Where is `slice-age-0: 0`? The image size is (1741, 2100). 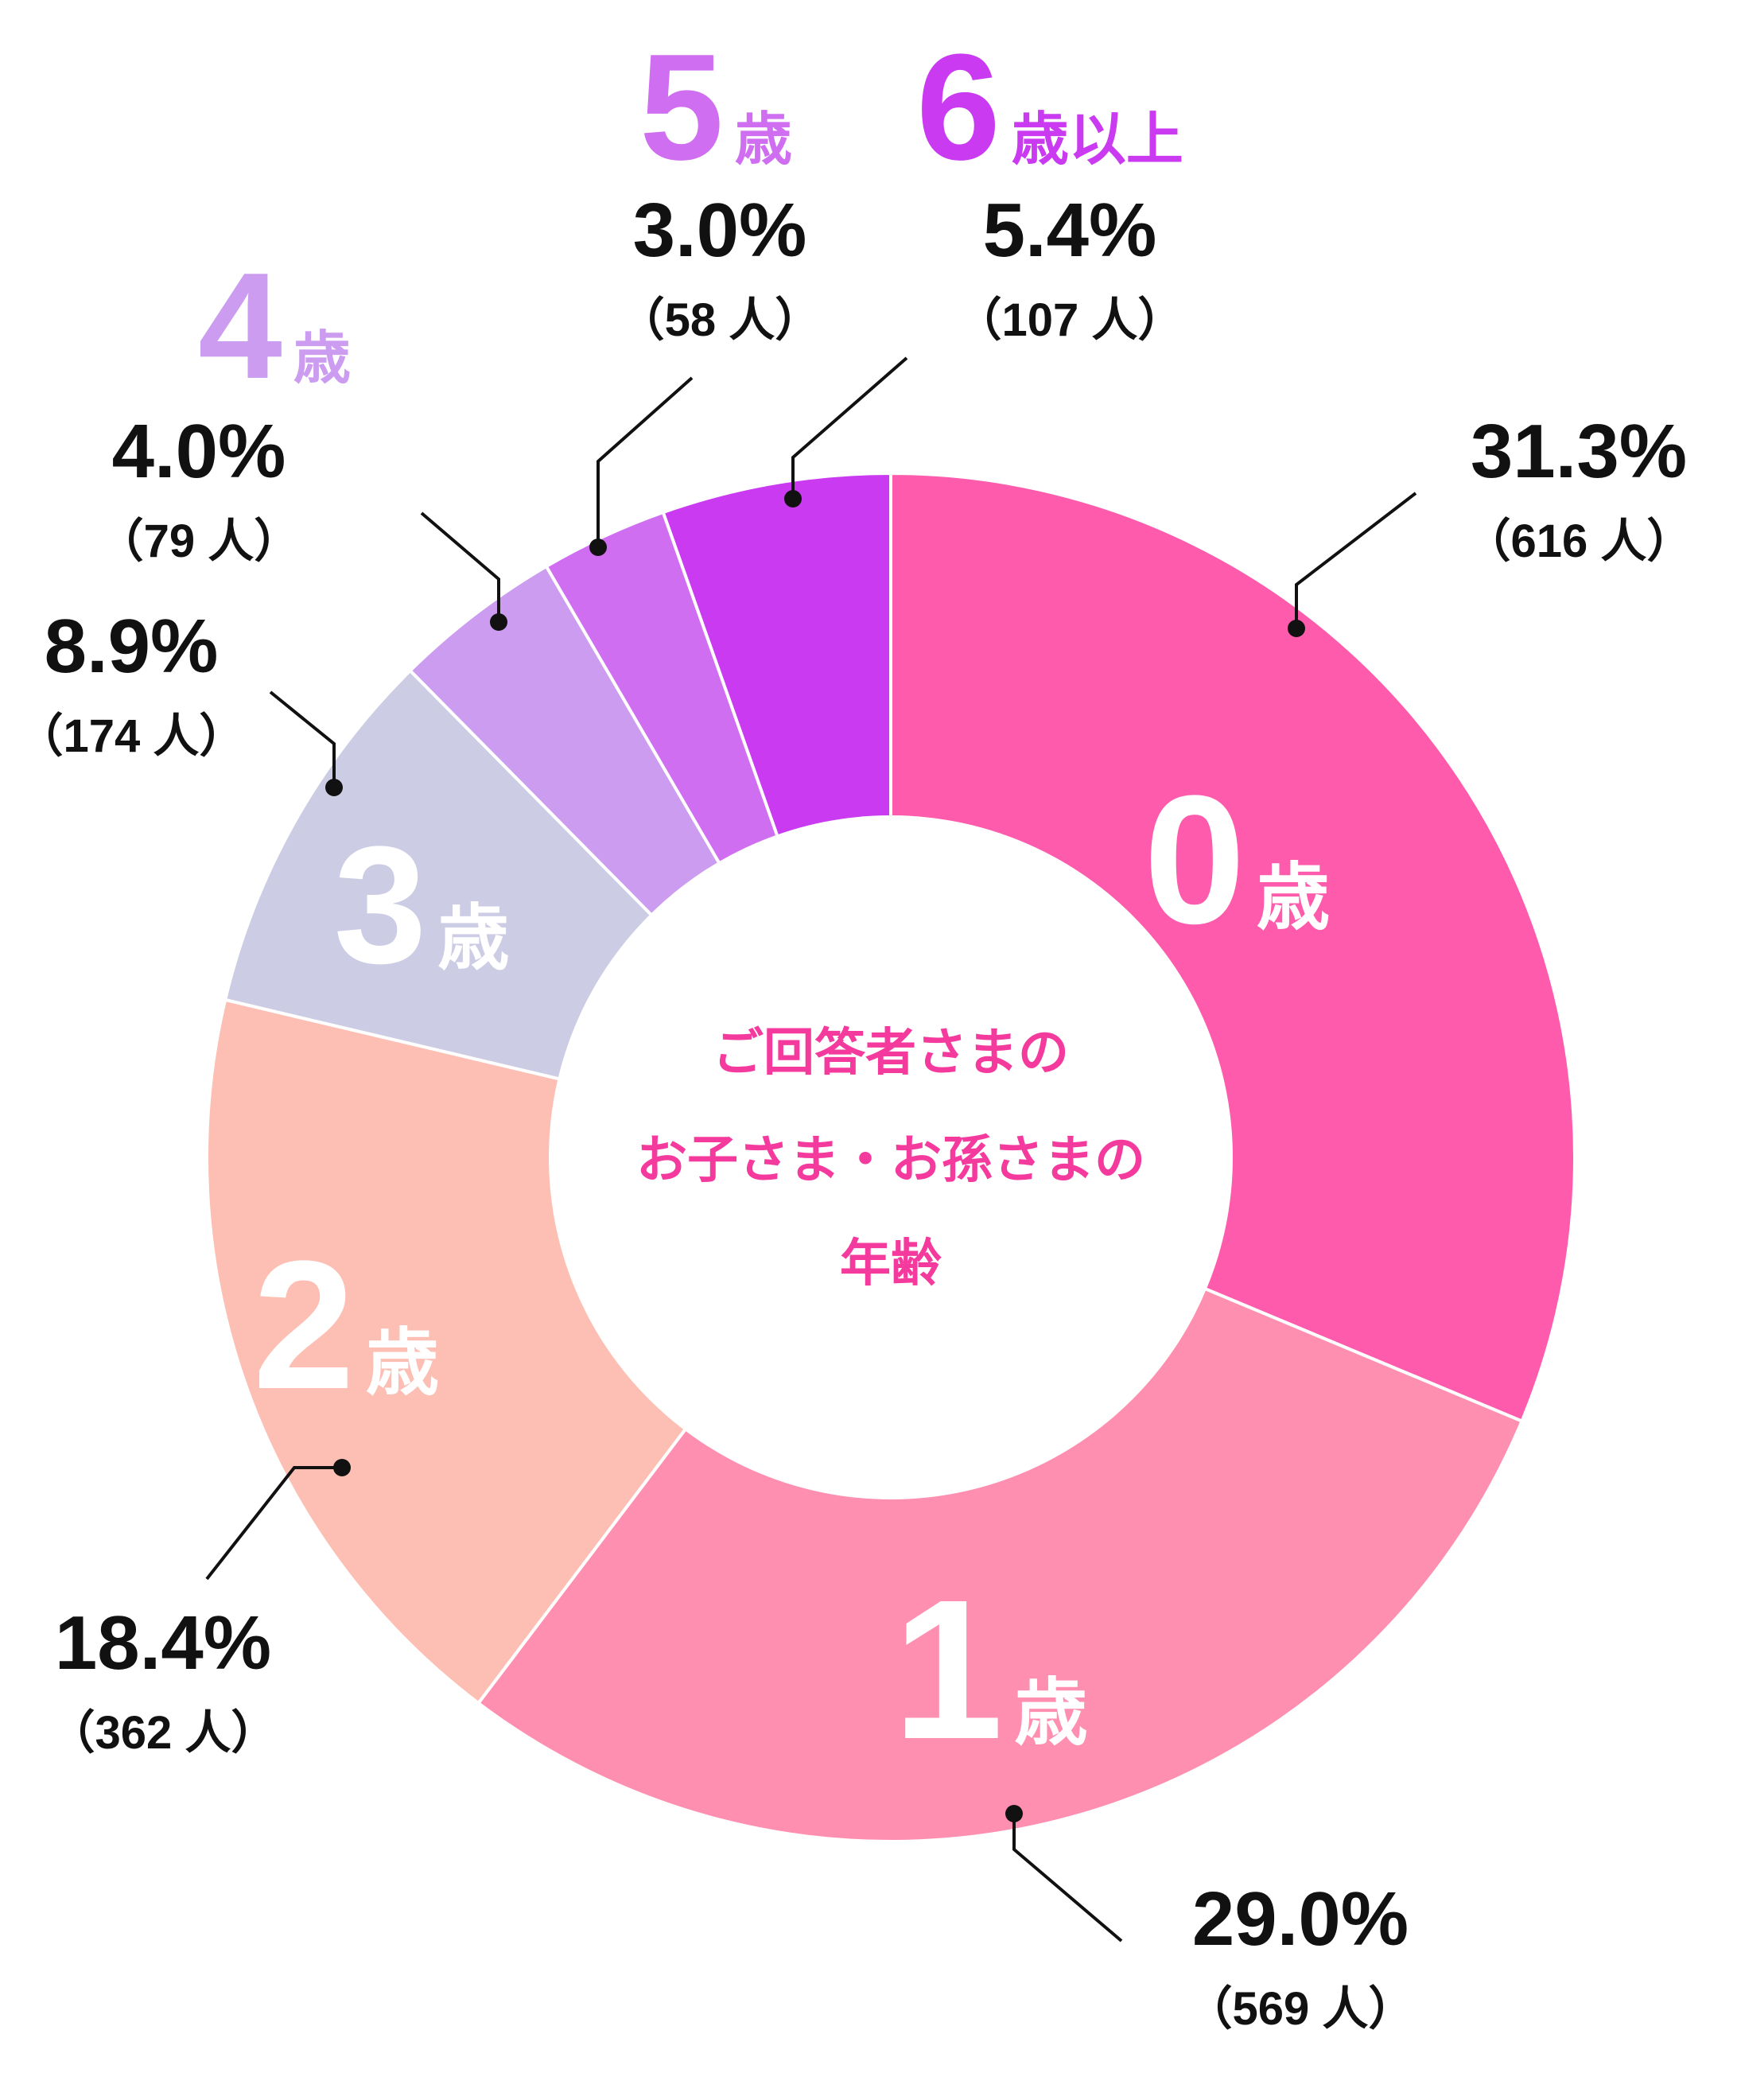
slice-age-0: 0 is located at coordinates (1195, 859).